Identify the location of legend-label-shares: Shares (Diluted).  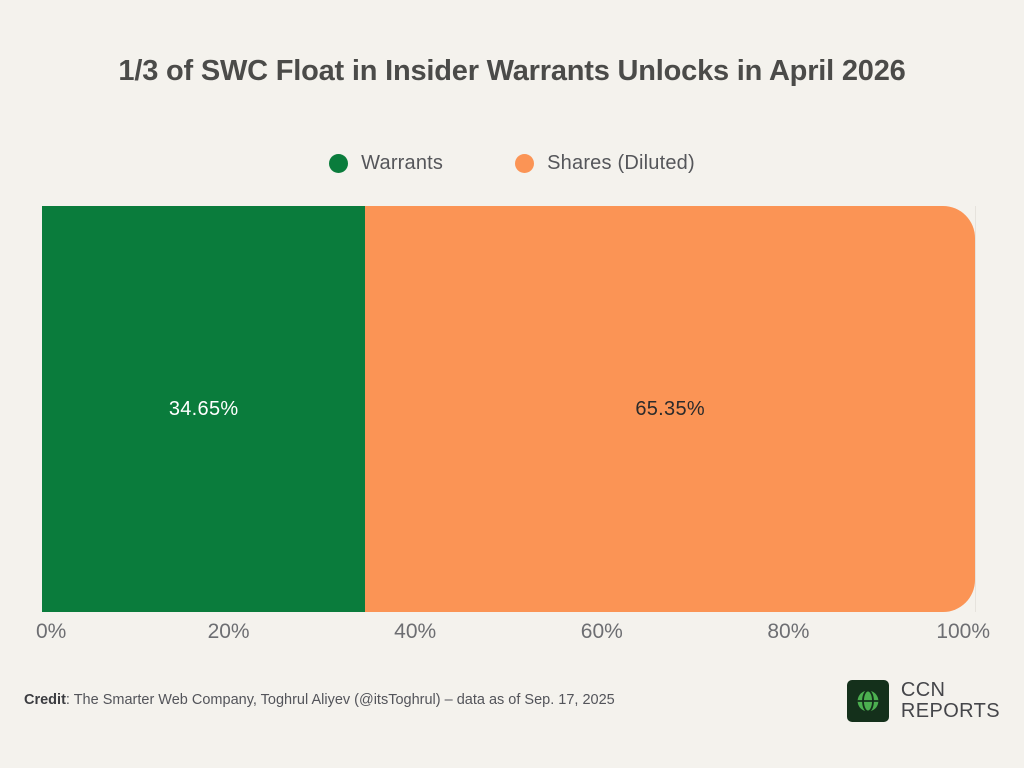
(621, 163).